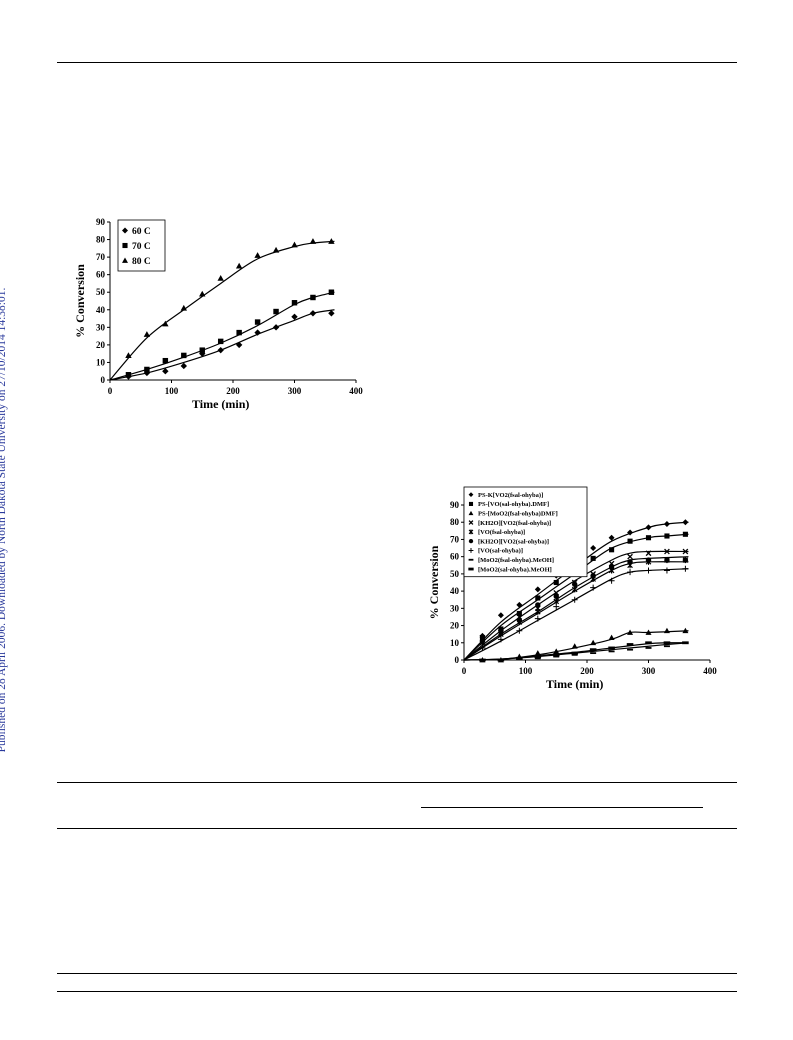 This screenshot has width=793, height=1040. I want to click on x-tick-label: 0, so click(110, 391).